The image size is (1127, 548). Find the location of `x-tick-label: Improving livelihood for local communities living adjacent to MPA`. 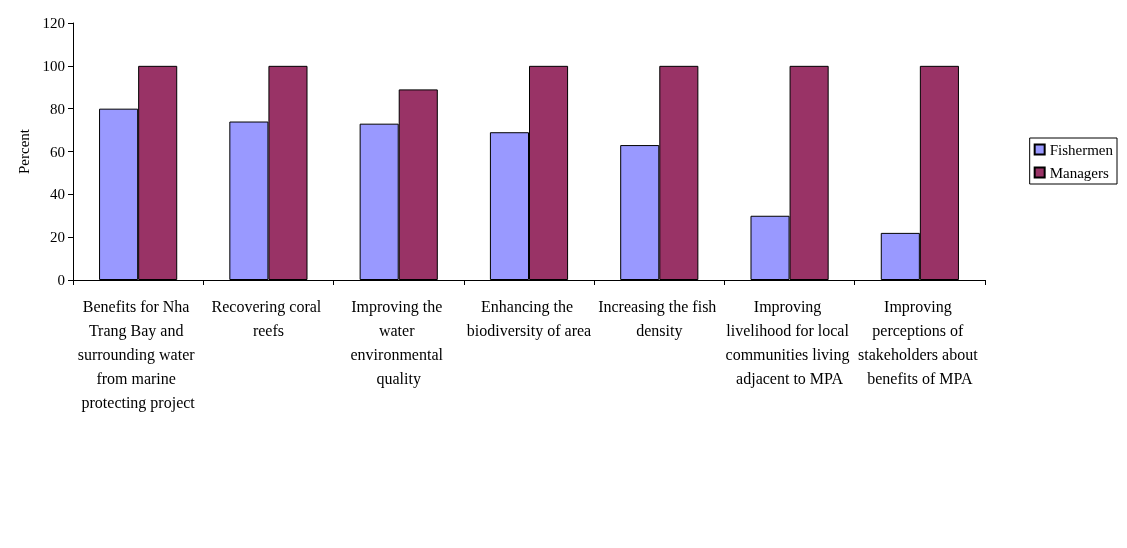

x-tick-label: Improving livelihood for local communities living adjacent to MPA is located at coordinates (789, 342).